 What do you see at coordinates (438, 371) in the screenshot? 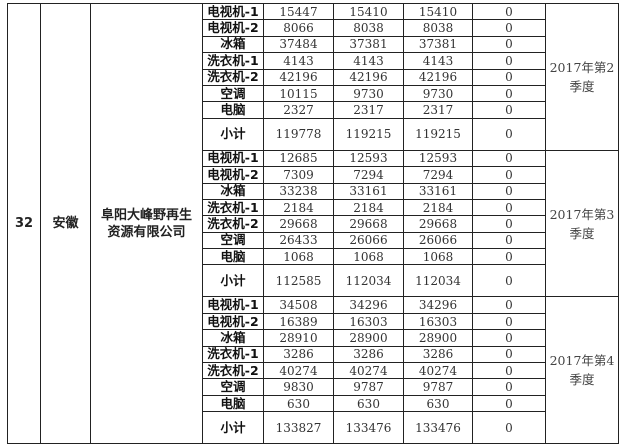
I see `value-c: 40274` at bounding box center [438, 371].